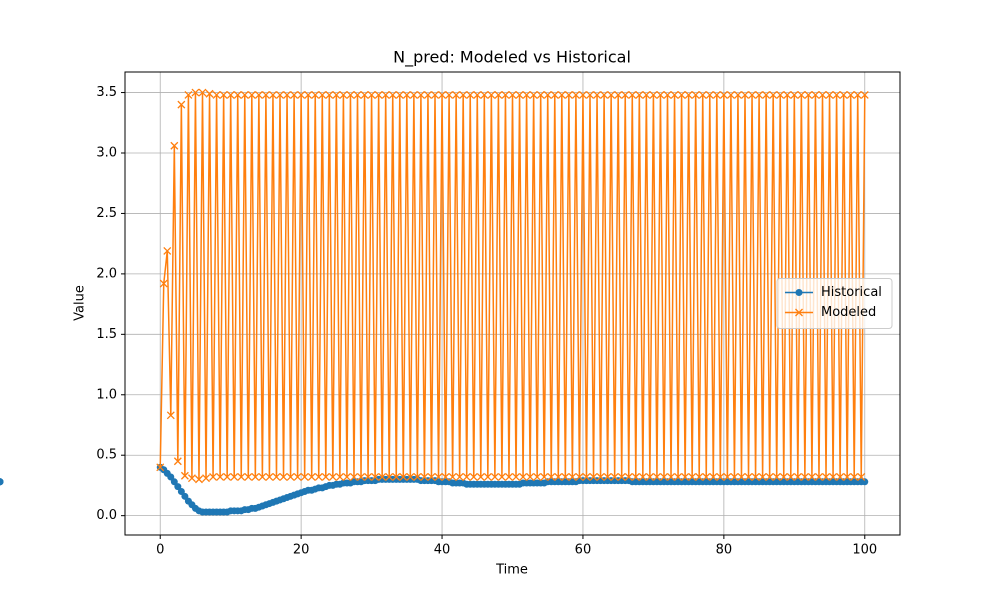 The width and height of the screenshot is (1000, 604). I want to click on x-axis-label: Time, so click(511, 570).